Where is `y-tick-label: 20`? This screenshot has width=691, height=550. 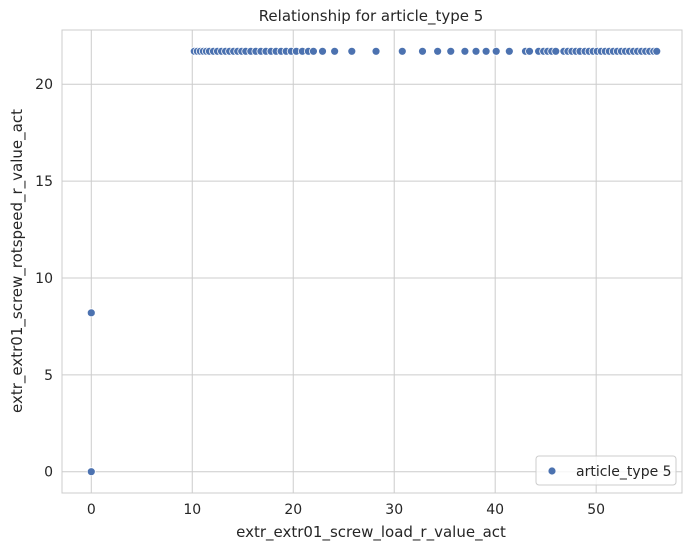 y-tick-label: 20 is located at coordinates (44, 85).